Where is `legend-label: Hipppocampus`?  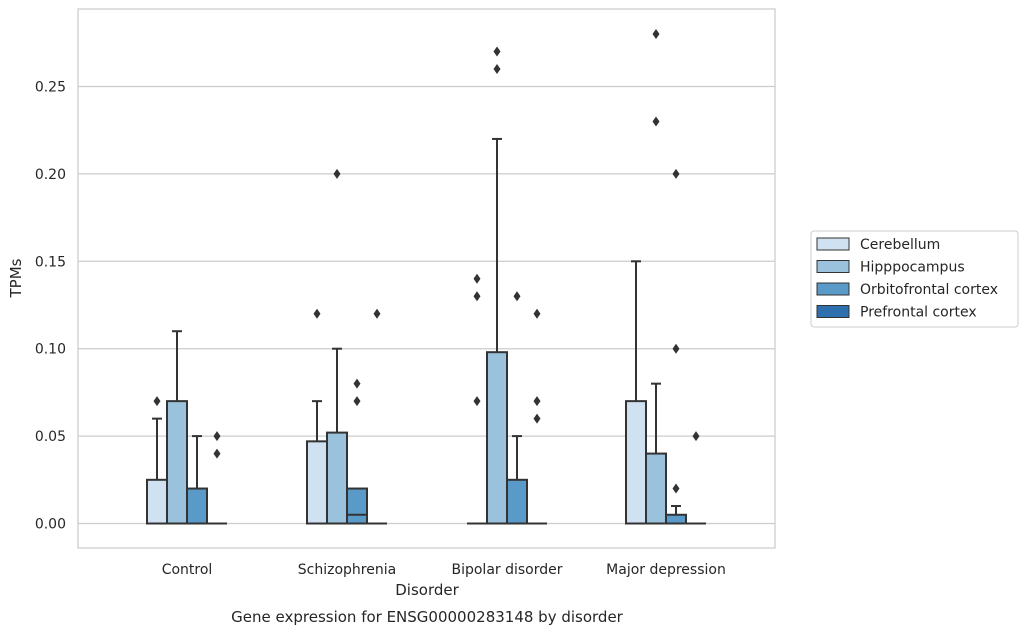
legend-label: Hipppocampus is located at coordinates (912, 268).